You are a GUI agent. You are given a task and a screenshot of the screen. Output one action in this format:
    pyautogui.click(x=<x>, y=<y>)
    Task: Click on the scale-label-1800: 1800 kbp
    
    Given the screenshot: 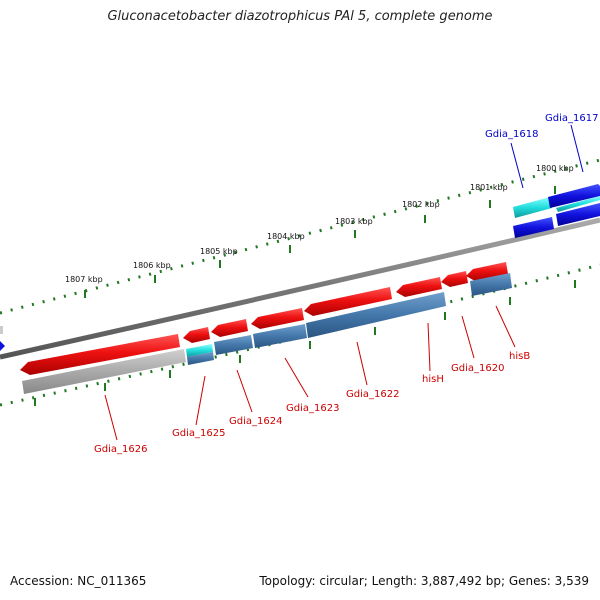 What is the action you would take?
    pyautogui.click(x=555, y=168)
    